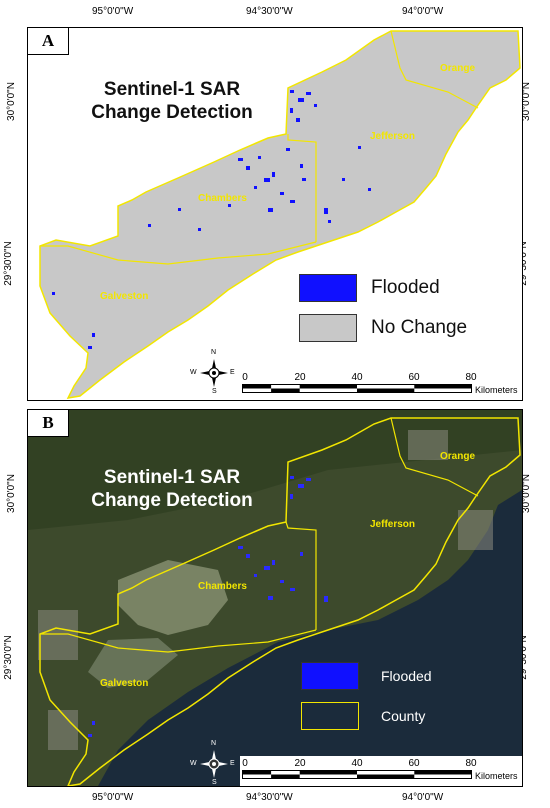  Describe the element at coordinates (172, 489) in the screenshot. I see `panel-b-title: Sentinel-1 SAR Change Detection` at that location.